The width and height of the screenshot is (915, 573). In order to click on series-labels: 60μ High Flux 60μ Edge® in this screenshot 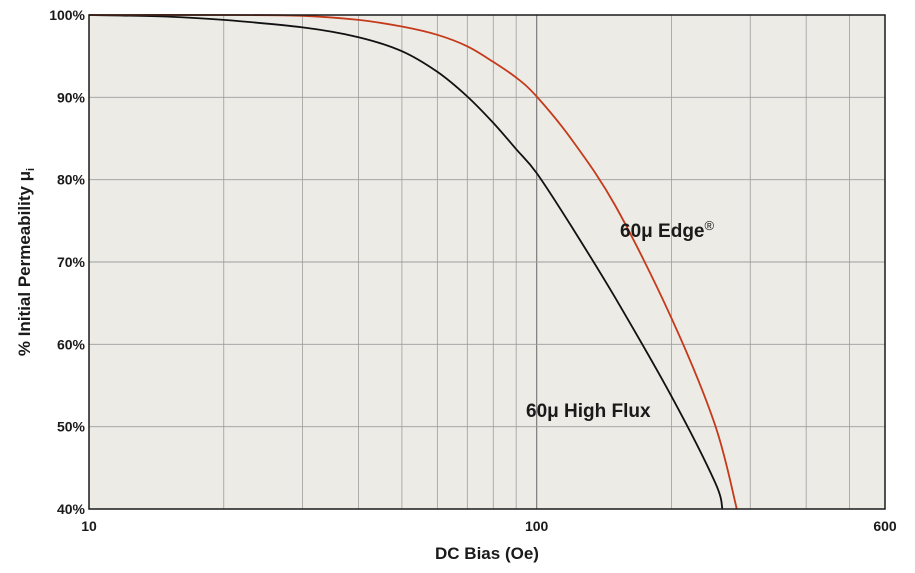, I will do `click(620, 320)`.